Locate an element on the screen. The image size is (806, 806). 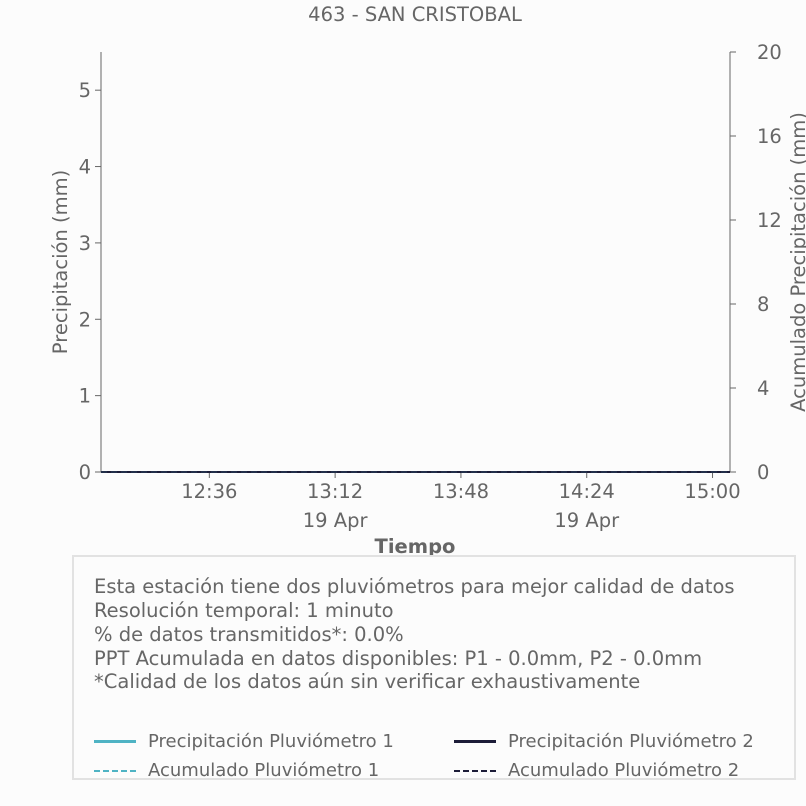
y2-tick-label: 16 is located at coordinates (769, 136).